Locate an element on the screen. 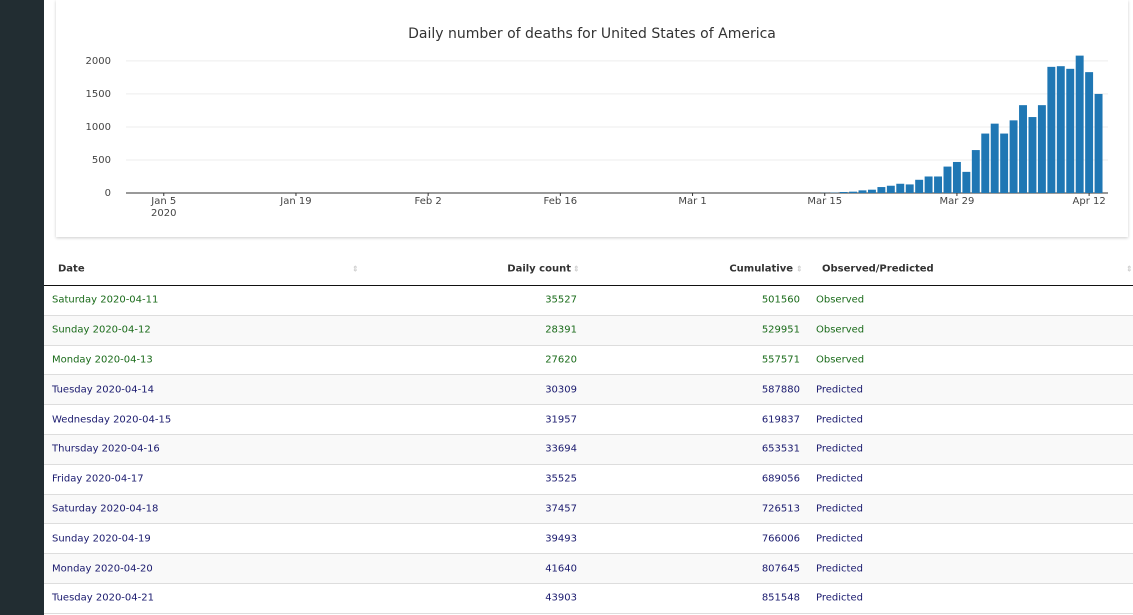  column-header: Daily count is located at coordinates (539, 269).